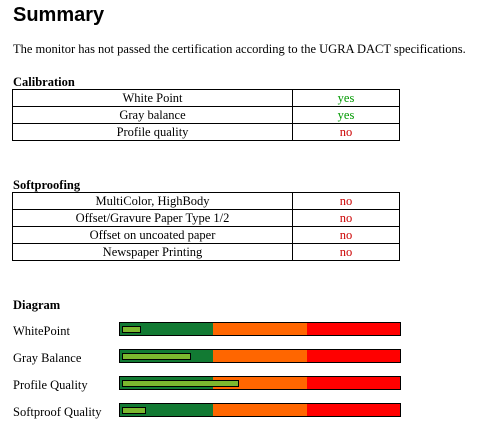 The width and height of the screenshot is (504, 429). I want to click on diagram-label: Profile Quality, so click(50, 385).